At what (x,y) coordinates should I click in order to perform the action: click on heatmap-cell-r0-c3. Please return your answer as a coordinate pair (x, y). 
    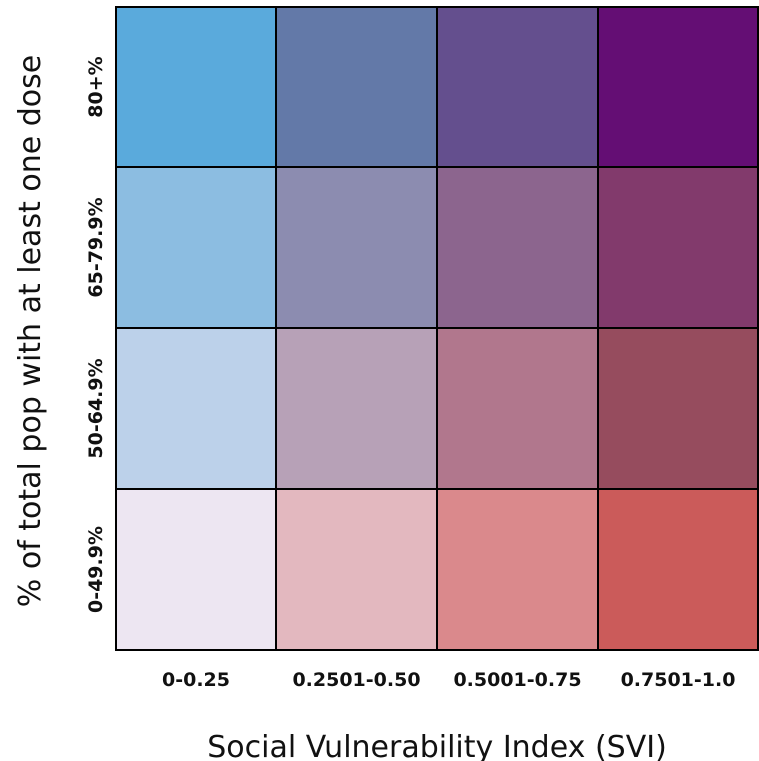
    Looking at the image, I should click on (678, 87).